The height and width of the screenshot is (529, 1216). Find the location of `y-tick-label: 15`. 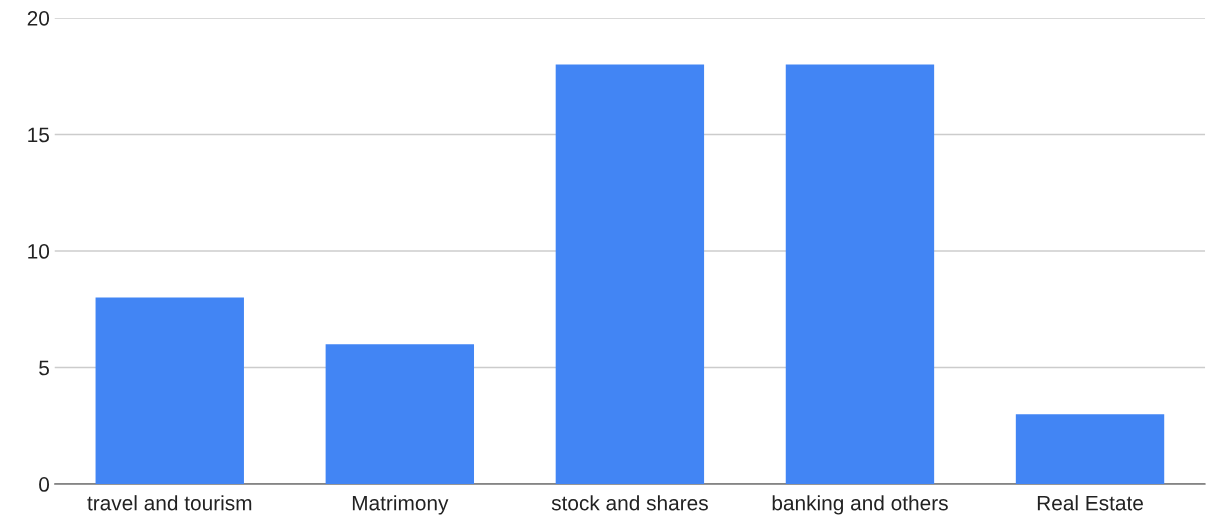

y-tick-label: 15 is located at coordinates (38, 135).